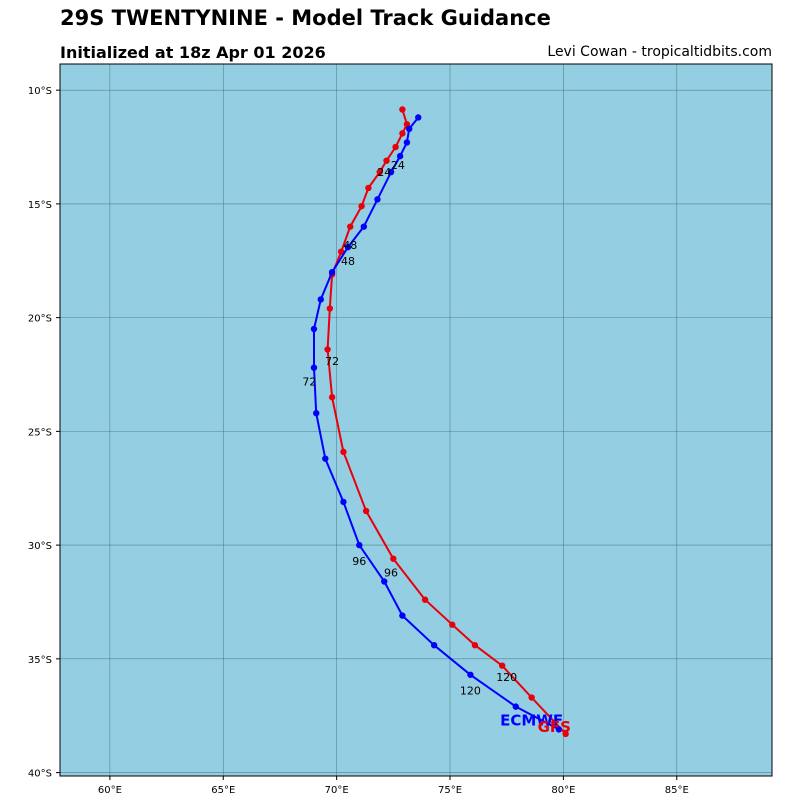 The image size is (800, 800). I want to click on y-tick-label: 30°S, so click(40, 546).